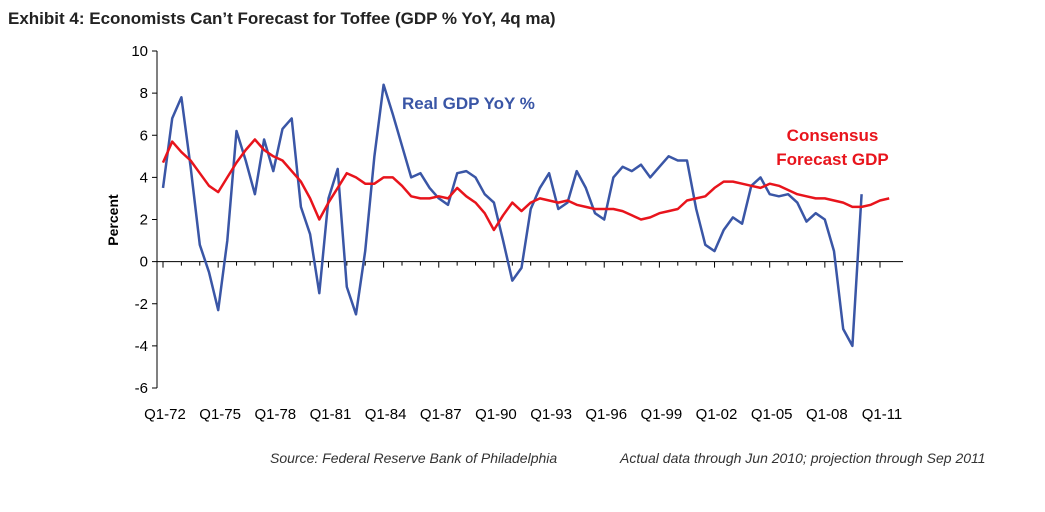 This screenshot has width=1045, height=512. Describe the element at coordinates (386, 414) in the screenshot. I see `x-tick-label: Q1-84` at that location.